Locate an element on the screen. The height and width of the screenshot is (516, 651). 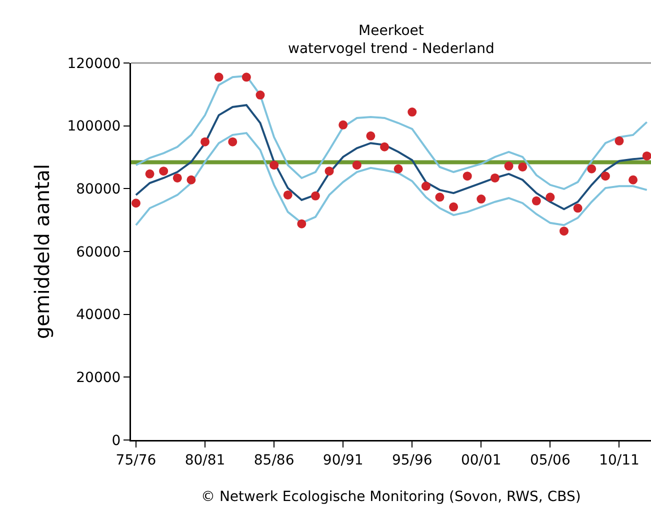
x-tick-label: 05/06 is located at coordinates (550, 460).